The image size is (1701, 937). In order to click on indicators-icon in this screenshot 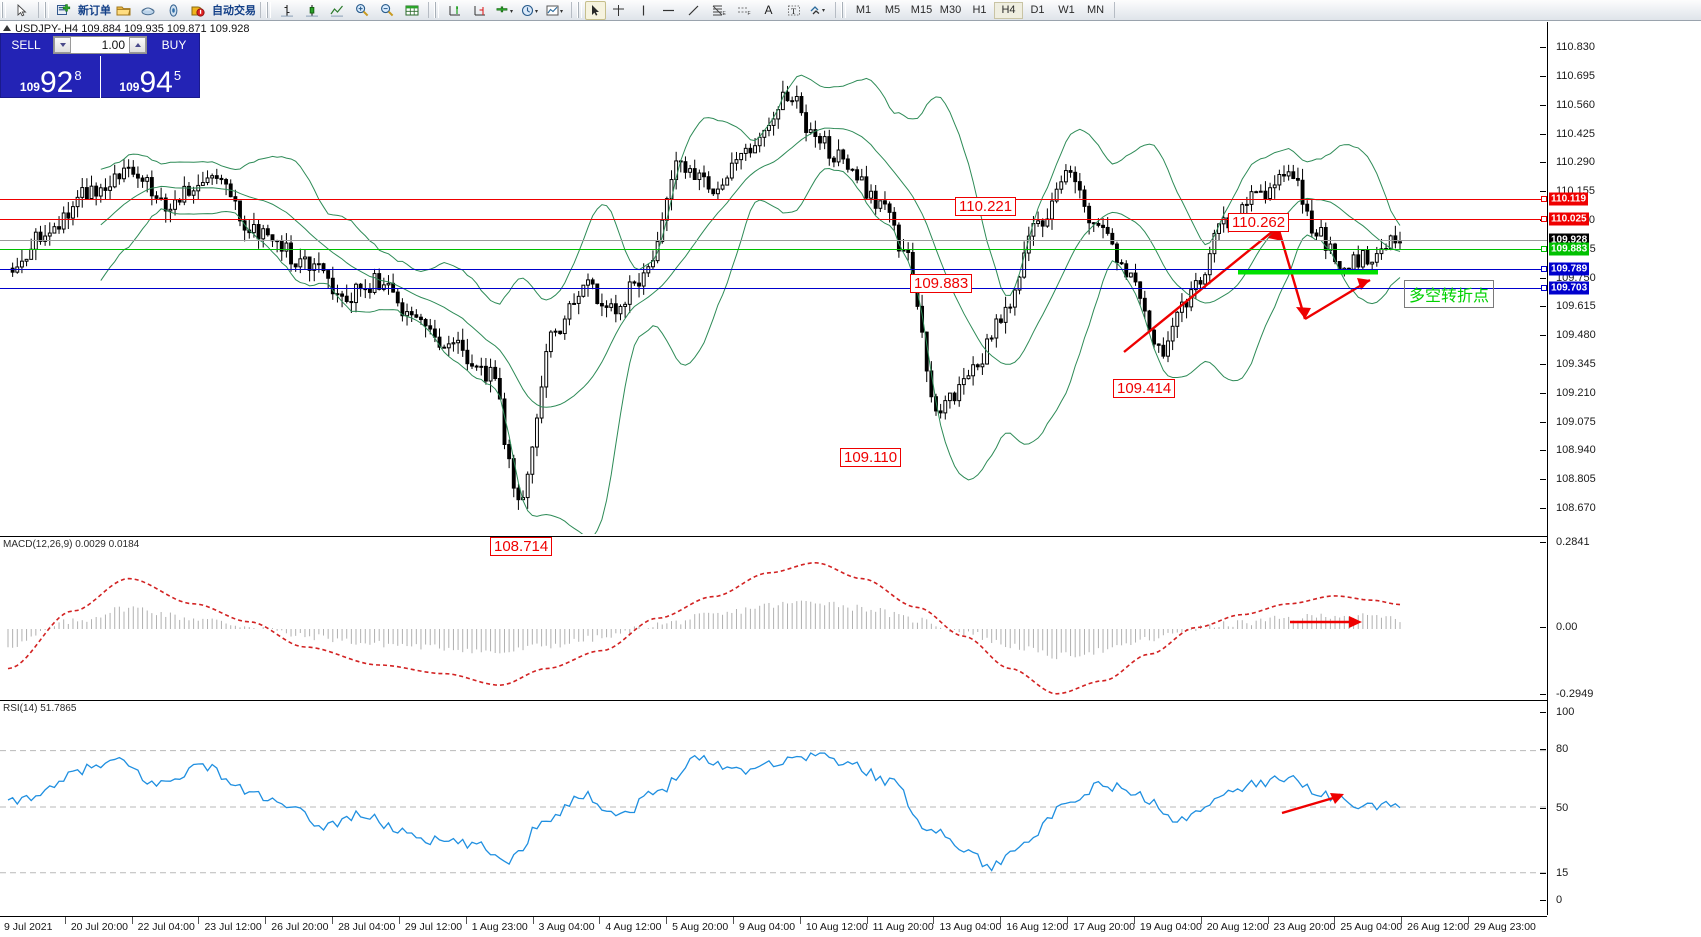, I will do `click(504, 10)`.